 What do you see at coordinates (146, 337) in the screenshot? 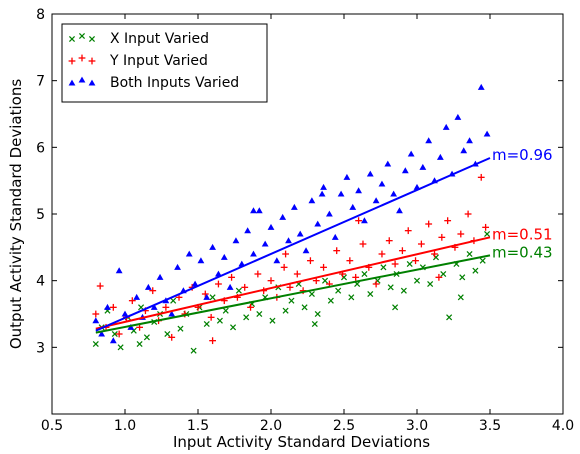
I see `series-0-point-8-stroke-b` at bounding box center [146, 337].